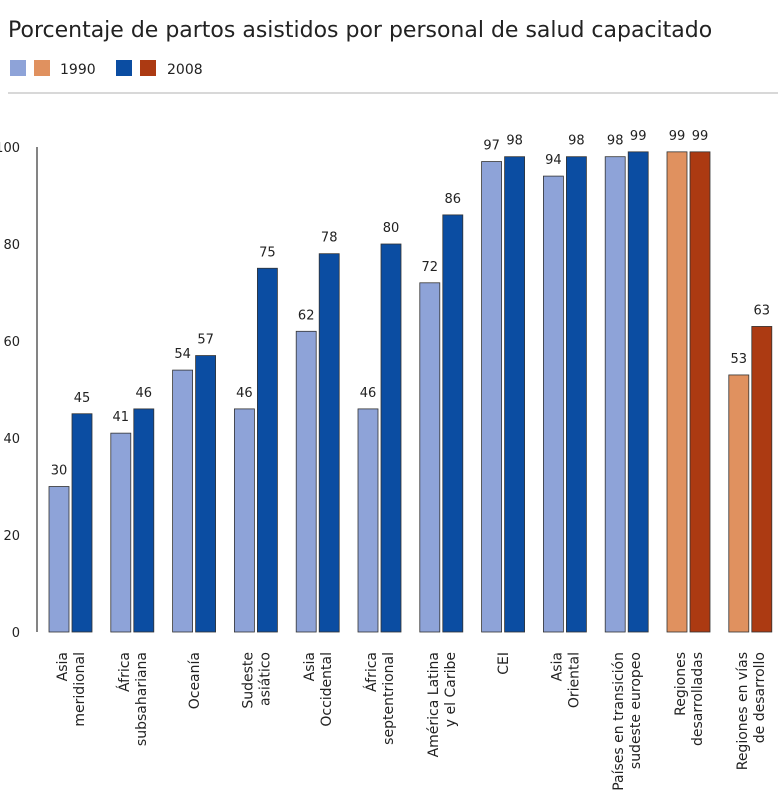 The image size is (782, 800). What do you see at coordinates (82, 398) in the screenshot?
I see `data-label-2008: 45` at bounding box center [82, 398].